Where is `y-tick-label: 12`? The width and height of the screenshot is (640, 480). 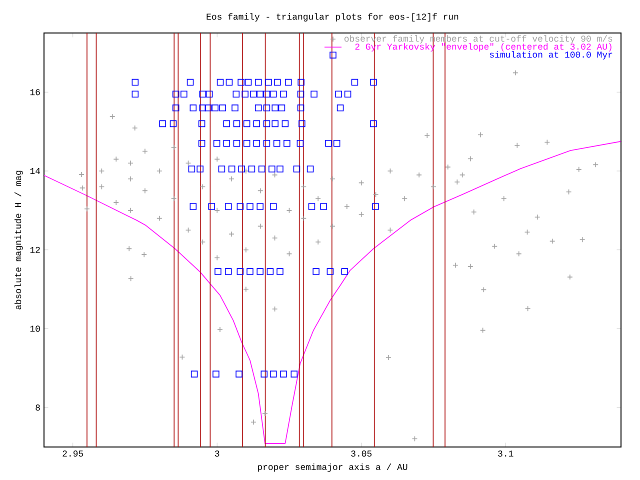 y-tick-label: 12 is located at coordinates (35, 249).